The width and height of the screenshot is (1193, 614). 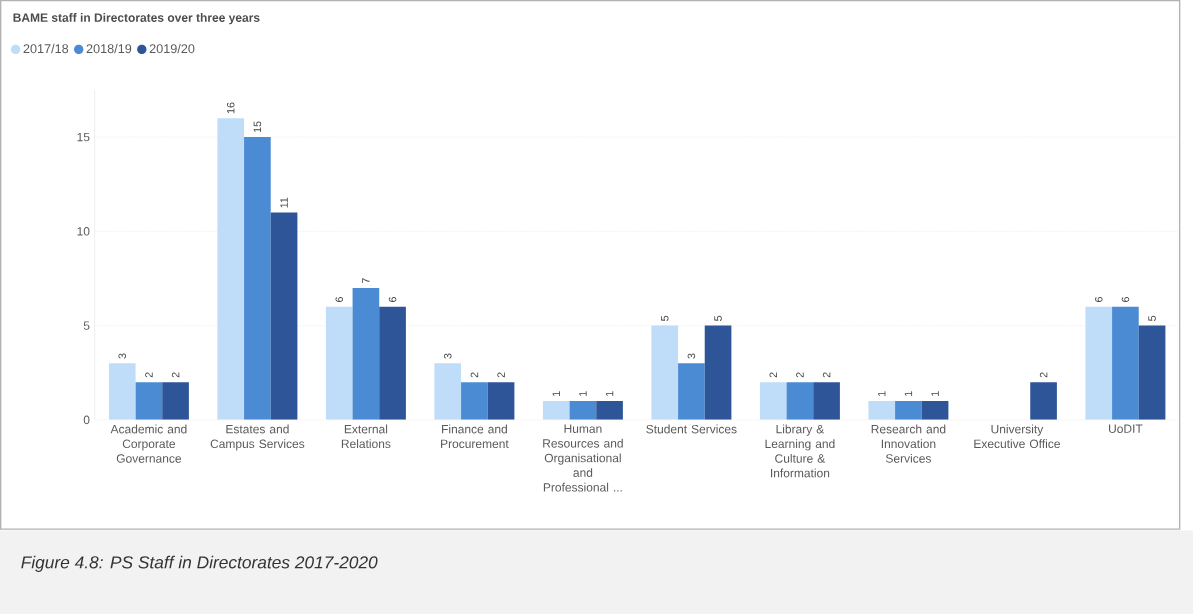 I want to click on y-tick-label: 15, so click(x=83, y=137).